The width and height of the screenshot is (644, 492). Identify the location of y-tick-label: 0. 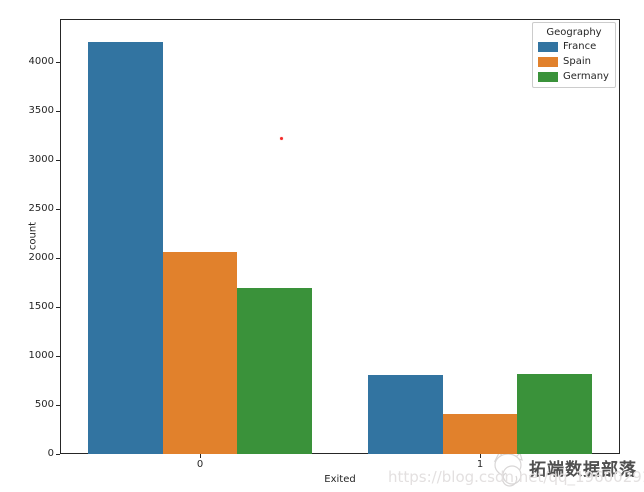
(50, 453).